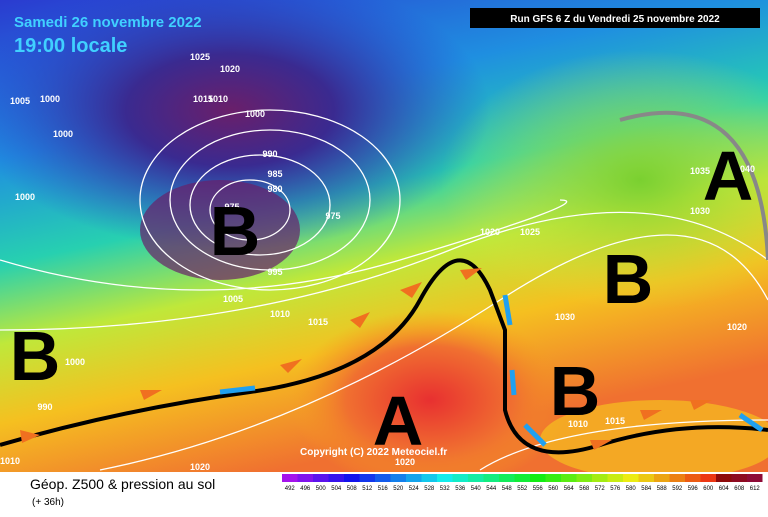 Image resolution: width=768 pixels, height=517 pixels. I want to click on scale-label: 600, so click(708, 489).